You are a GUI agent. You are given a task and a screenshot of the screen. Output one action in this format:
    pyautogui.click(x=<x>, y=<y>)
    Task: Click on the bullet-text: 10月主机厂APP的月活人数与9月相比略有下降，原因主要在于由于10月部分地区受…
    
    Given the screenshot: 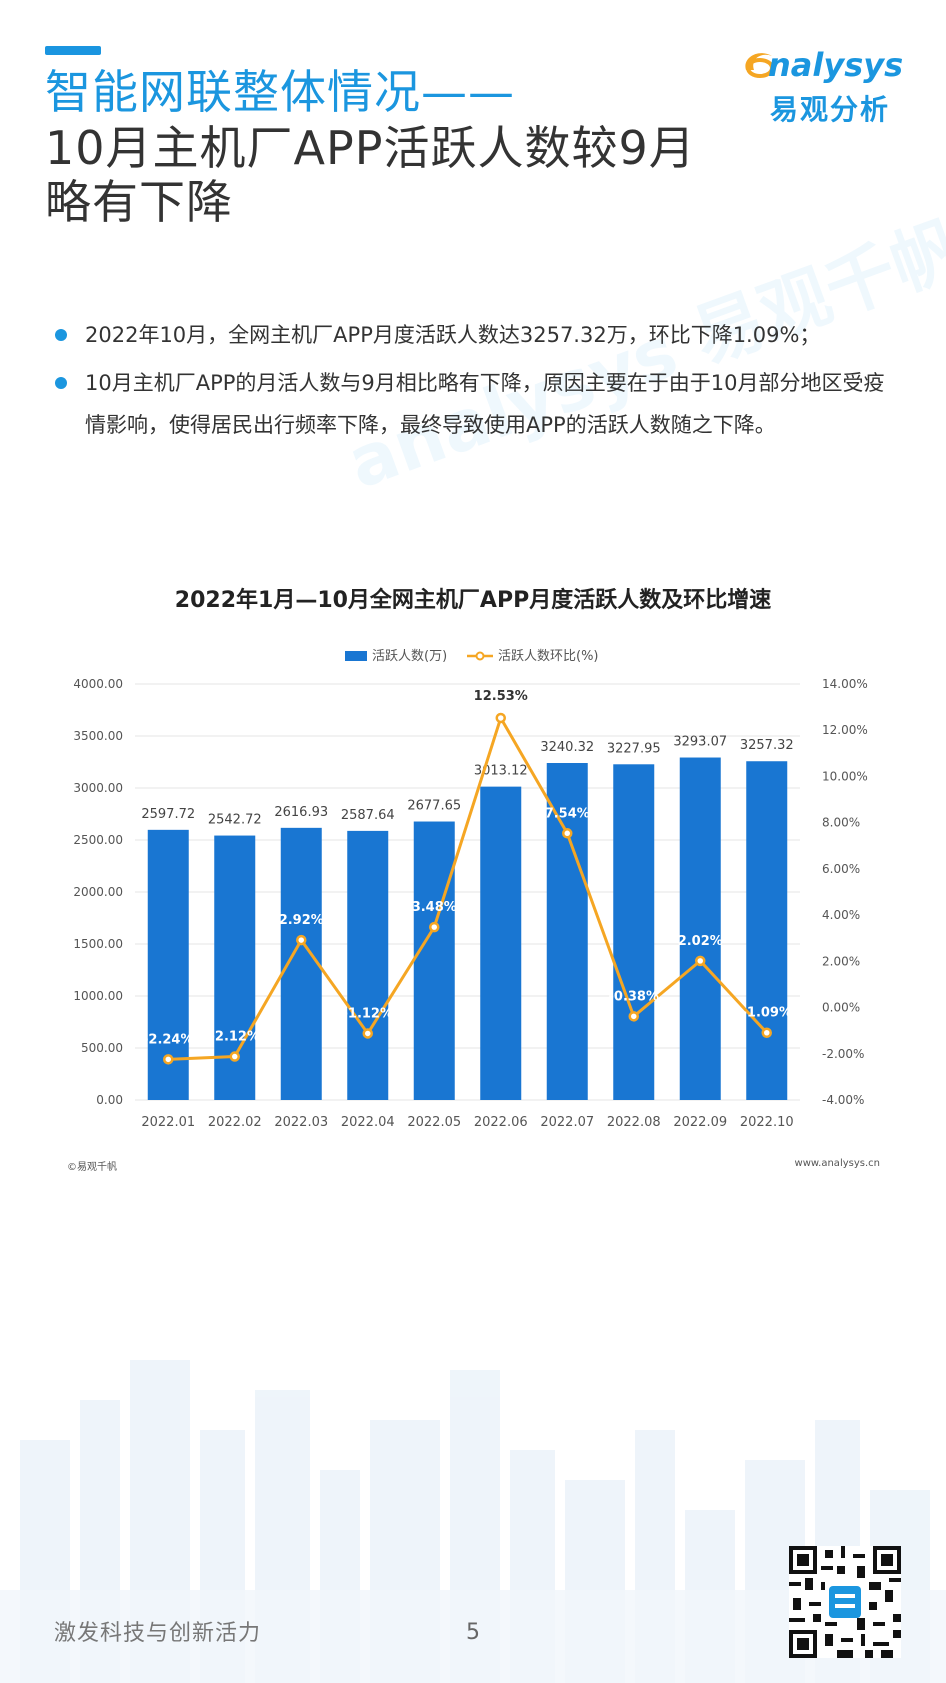 What is the action you would take?
    pyautogui.click(x=485, y=404)
    